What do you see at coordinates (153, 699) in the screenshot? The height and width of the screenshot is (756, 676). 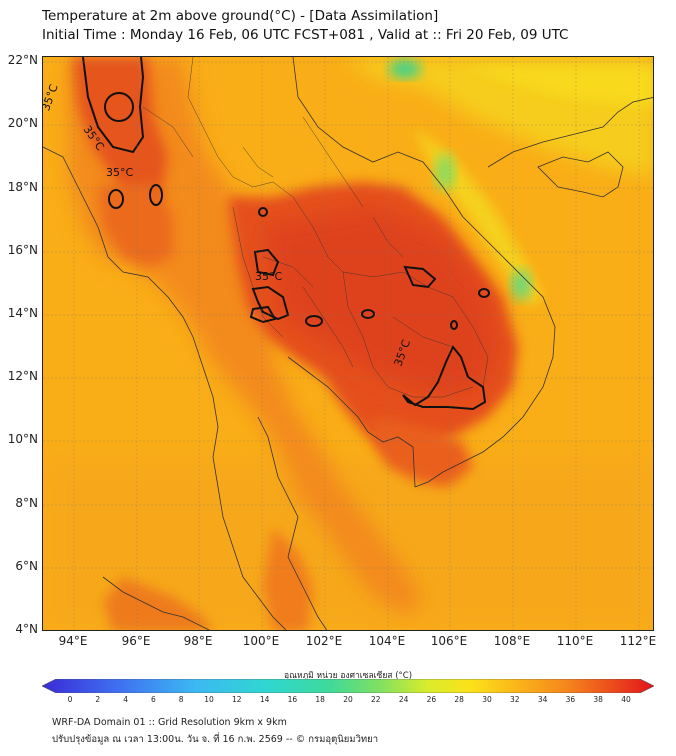 I see `colorbar-tick-label: 6` at bounding box center [153, 699].